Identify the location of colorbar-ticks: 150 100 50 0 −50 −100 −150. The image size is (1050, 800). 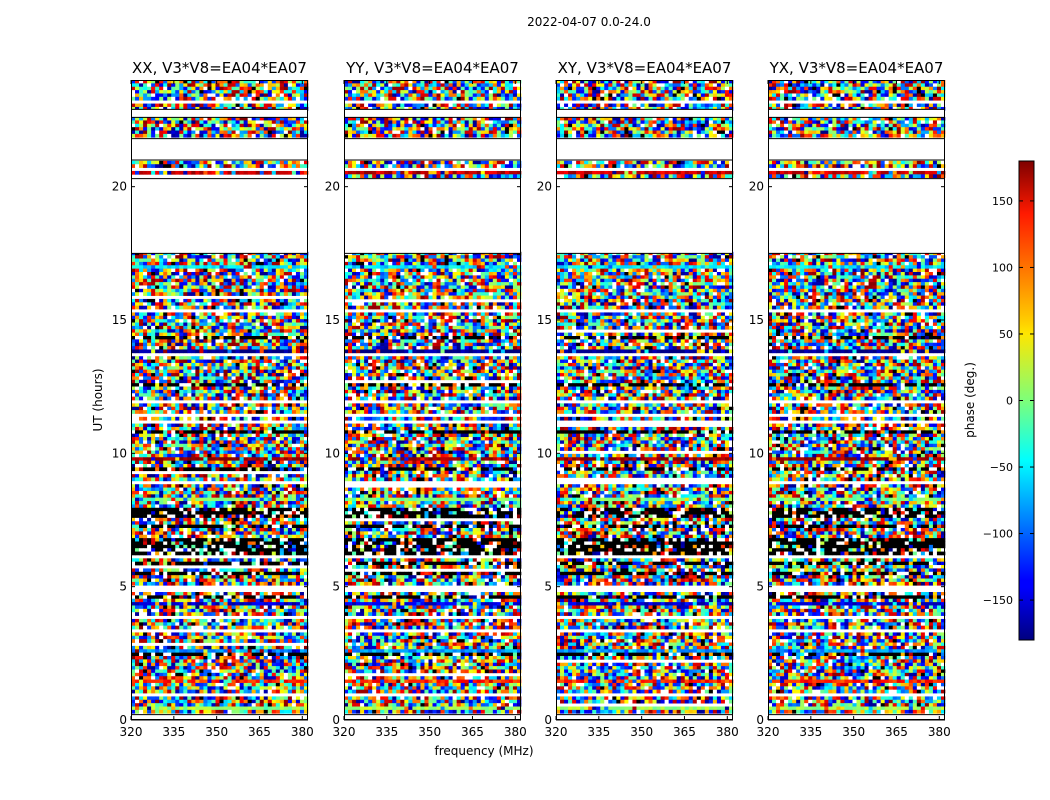
(1008, 401).